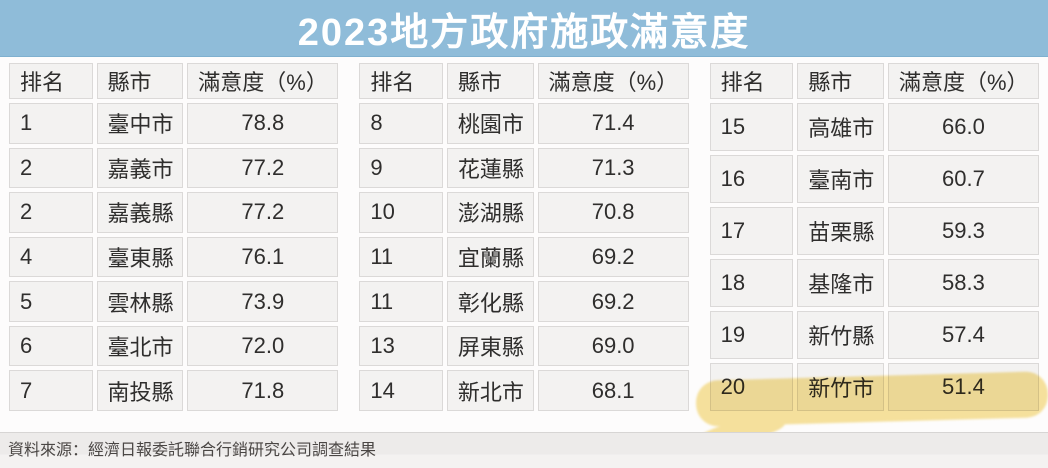  Describe the element at coordinates (51, 123) in the screenshot. I see `rank-cell: 1` at that location.